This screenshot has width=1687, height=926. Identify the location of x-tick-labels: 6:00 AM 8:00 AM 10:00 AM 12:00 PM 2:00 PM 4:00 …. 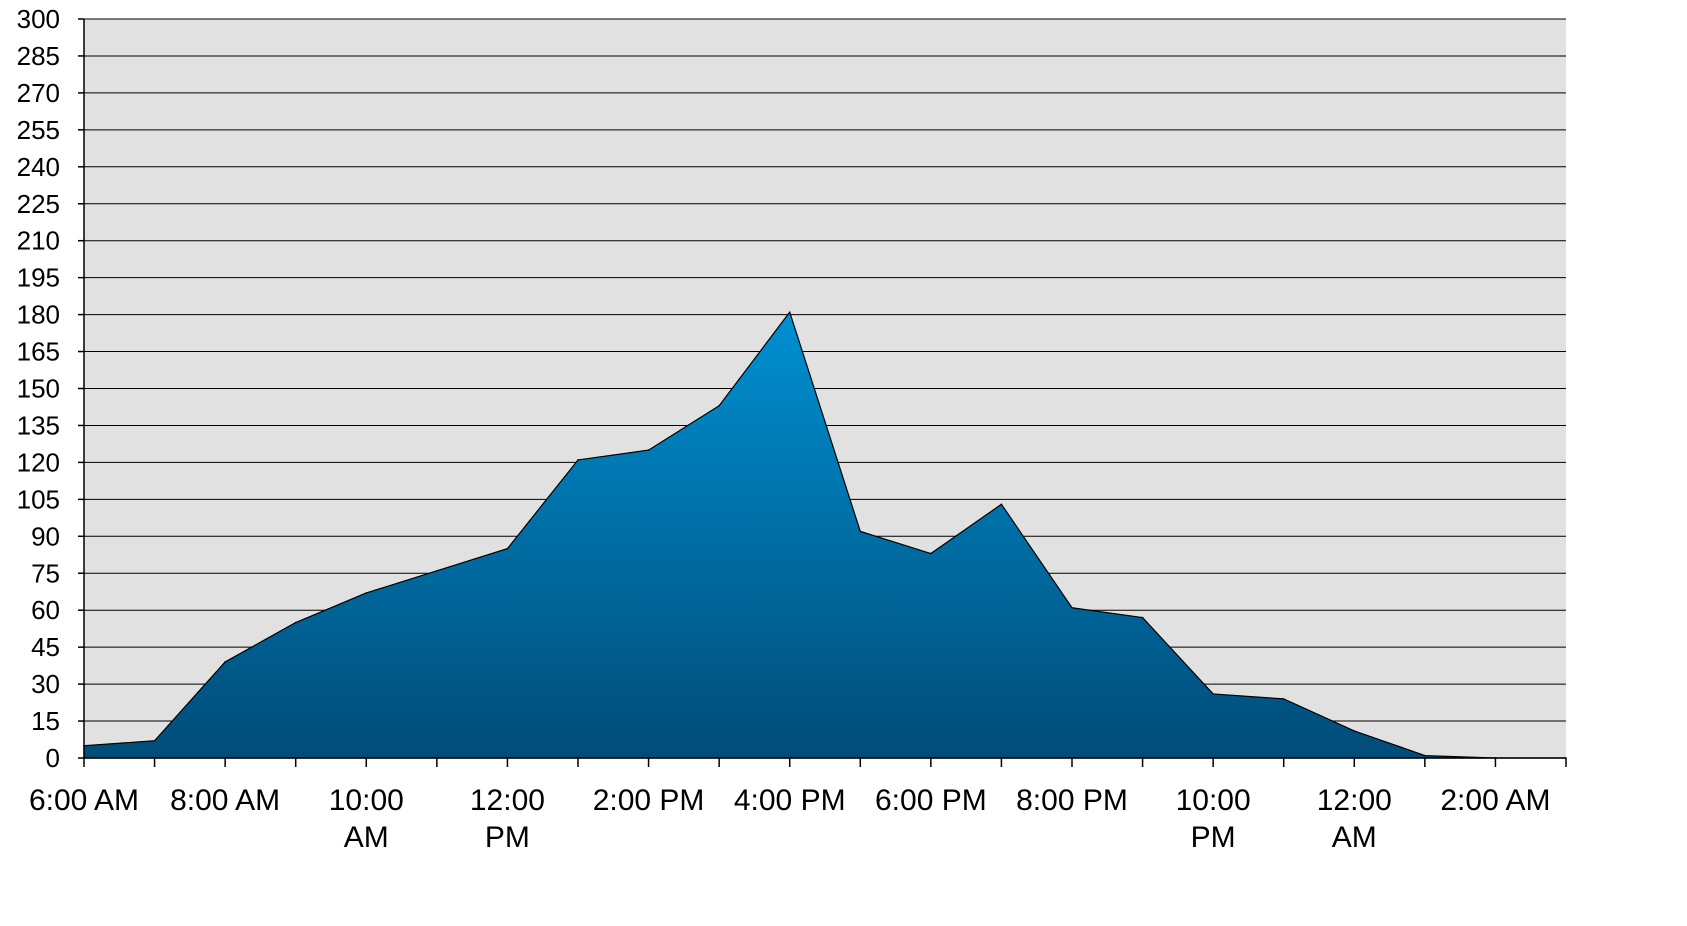
(790, 819).